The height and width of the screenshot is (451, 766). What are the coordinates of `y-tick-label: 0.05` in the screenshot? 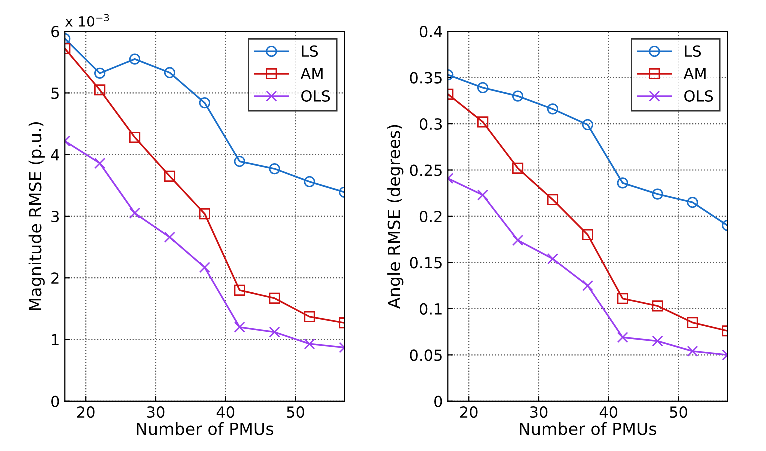 It's located at (426, 356).